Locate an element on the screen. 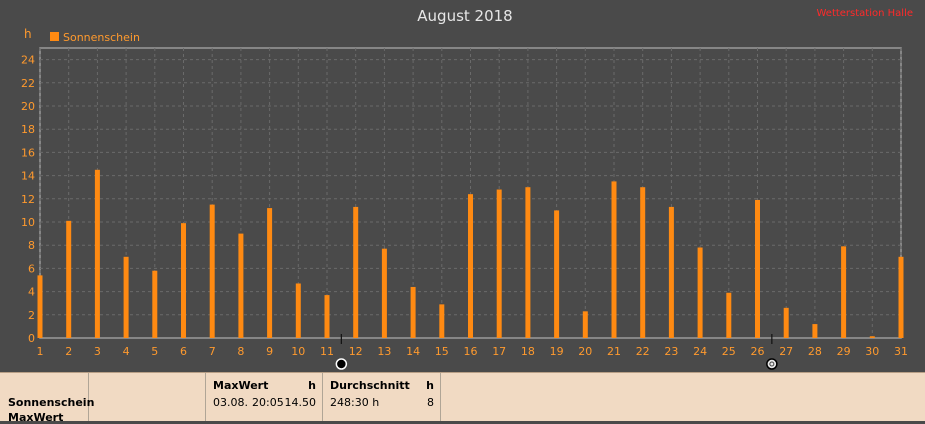 This screenshot has height=424, width=925. y-tick-label: 14 is located at coordinates (28, 176).